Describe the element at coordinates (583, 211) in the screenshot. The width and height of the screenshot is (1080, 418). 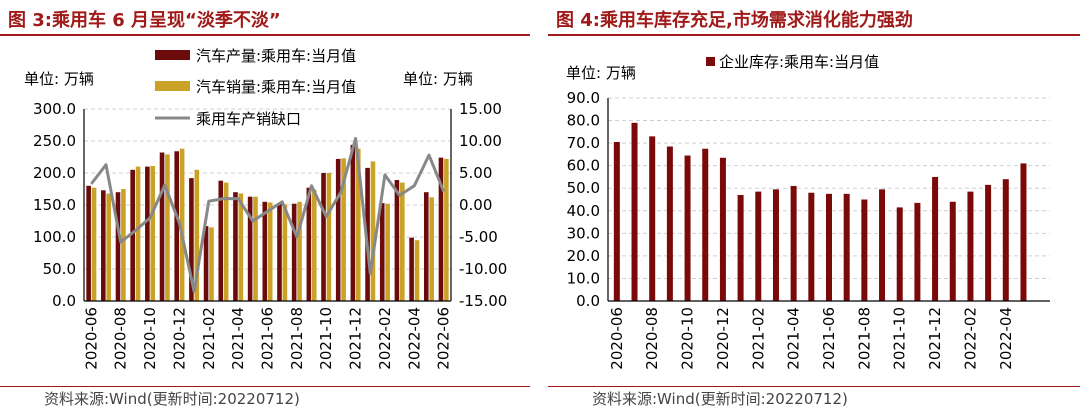
I see `y-tick-label: 40.0` at that location.